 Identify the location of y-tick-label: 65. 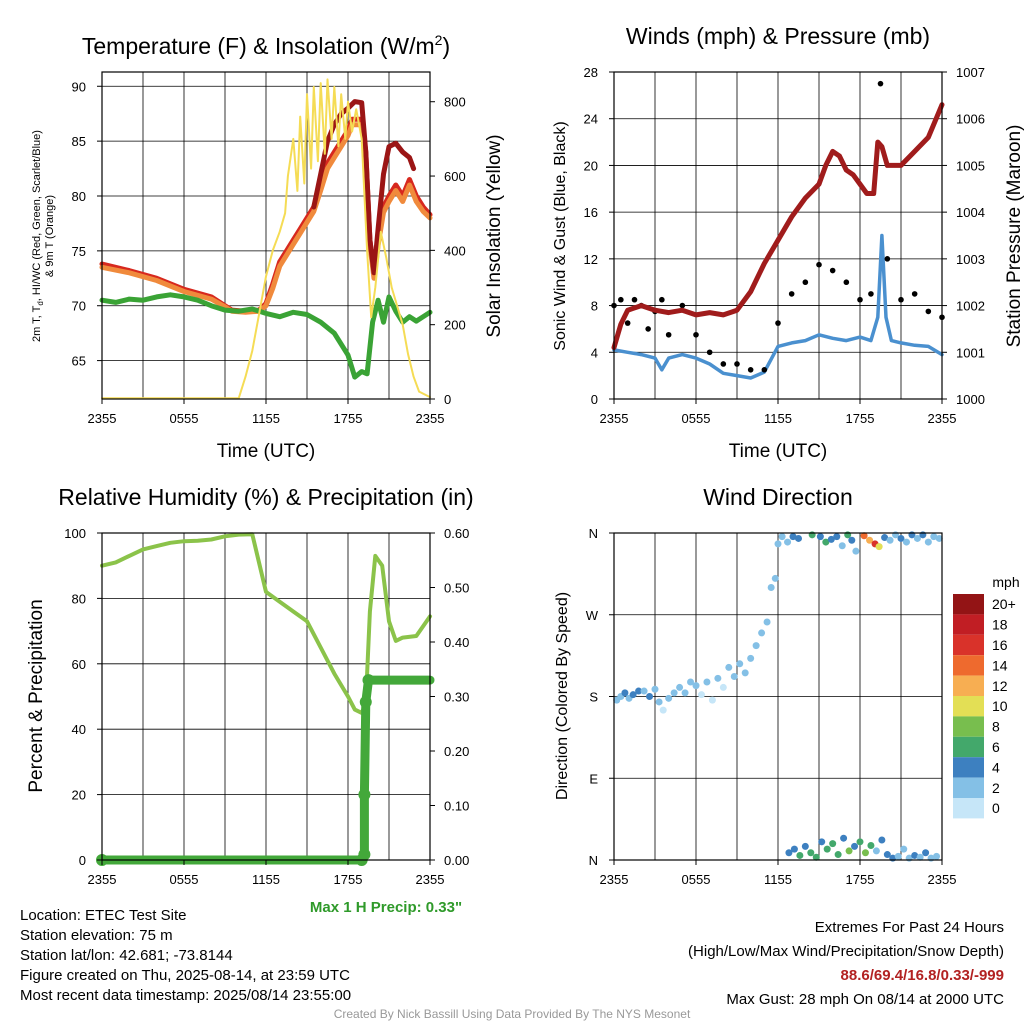
(79, 361).